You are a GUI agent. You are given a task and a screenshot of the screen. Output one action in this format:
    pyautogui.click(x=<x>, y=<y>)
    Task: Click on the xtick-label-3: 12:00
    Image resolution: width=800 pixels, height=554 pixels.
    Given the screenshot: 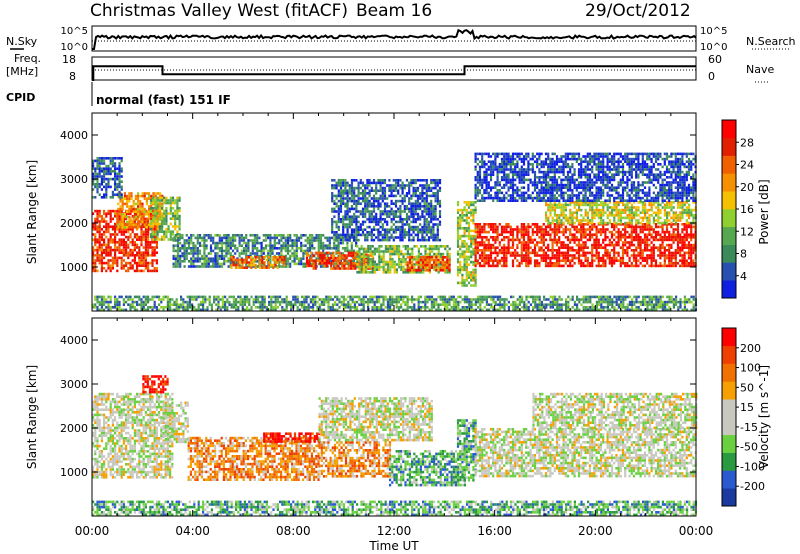 What is the action you would take?
    pyautogui.click(x=394, y=531)
    